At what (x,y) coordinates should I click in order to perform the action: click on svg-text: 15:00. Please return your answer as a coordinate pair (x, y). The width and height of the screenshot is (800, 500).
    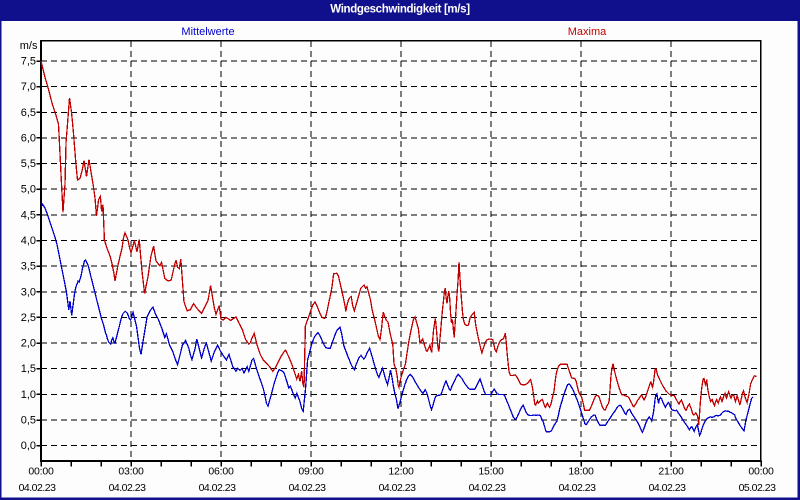
    Looking at the image, I should click on (491, 472).